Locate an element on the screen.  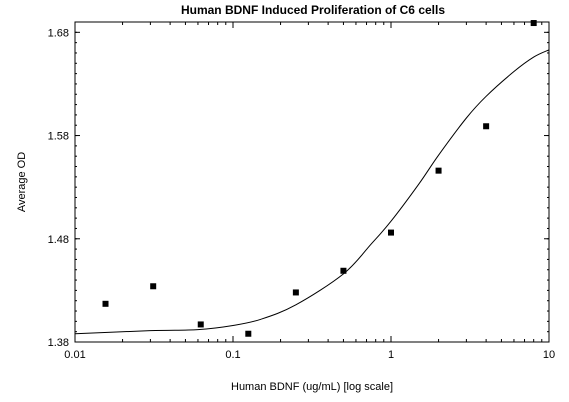
x-tick-label: 0.1 is located at coordinates (232, 355).